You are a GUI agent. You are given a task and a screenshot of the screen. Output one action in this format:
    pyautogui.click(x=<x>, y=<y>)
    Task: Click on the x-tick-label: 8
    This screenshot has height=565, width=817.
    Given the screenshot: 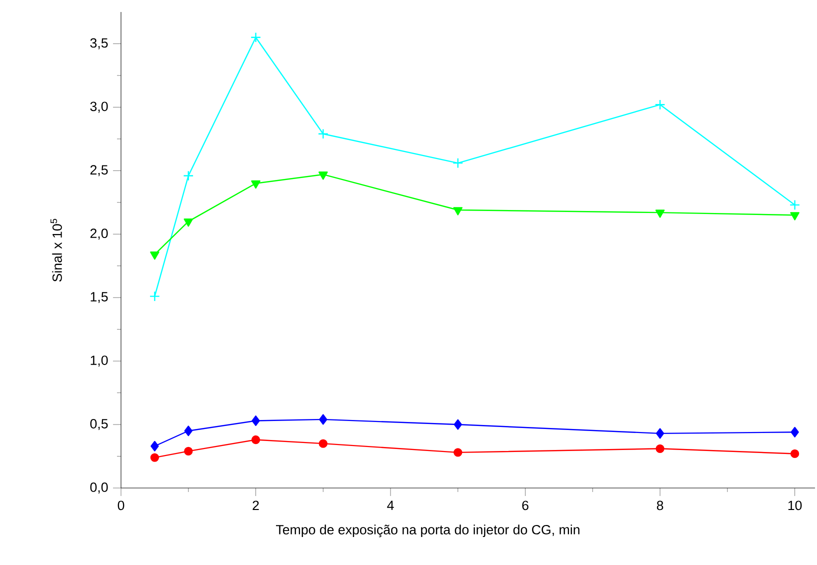 What is the action you would take?
    pyautogui.click(x=660, y=505)
    